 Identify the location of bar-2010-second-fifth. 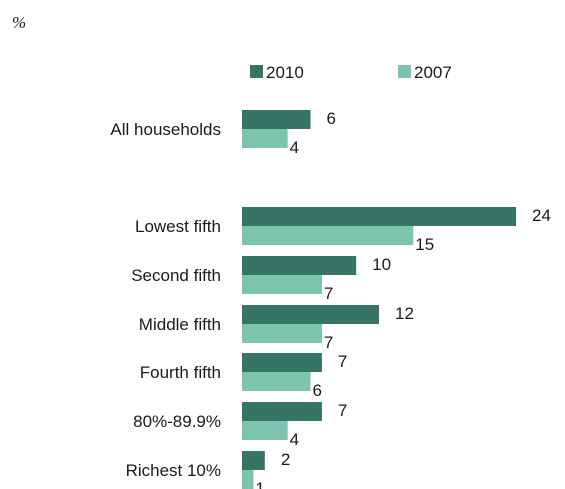
(299, 265).